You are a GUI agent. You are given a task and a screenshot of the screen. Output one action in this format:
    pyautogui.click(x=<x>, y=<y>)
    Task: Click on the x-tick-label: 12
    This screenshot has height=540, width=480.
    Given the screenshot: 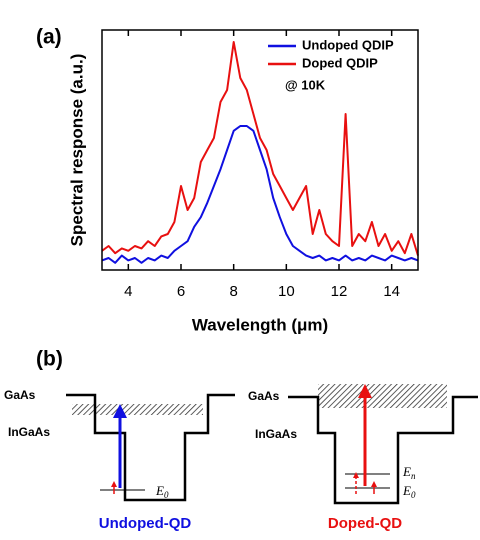 What is the action you would take?
    pyautogui.click(x=339, y=291)
    